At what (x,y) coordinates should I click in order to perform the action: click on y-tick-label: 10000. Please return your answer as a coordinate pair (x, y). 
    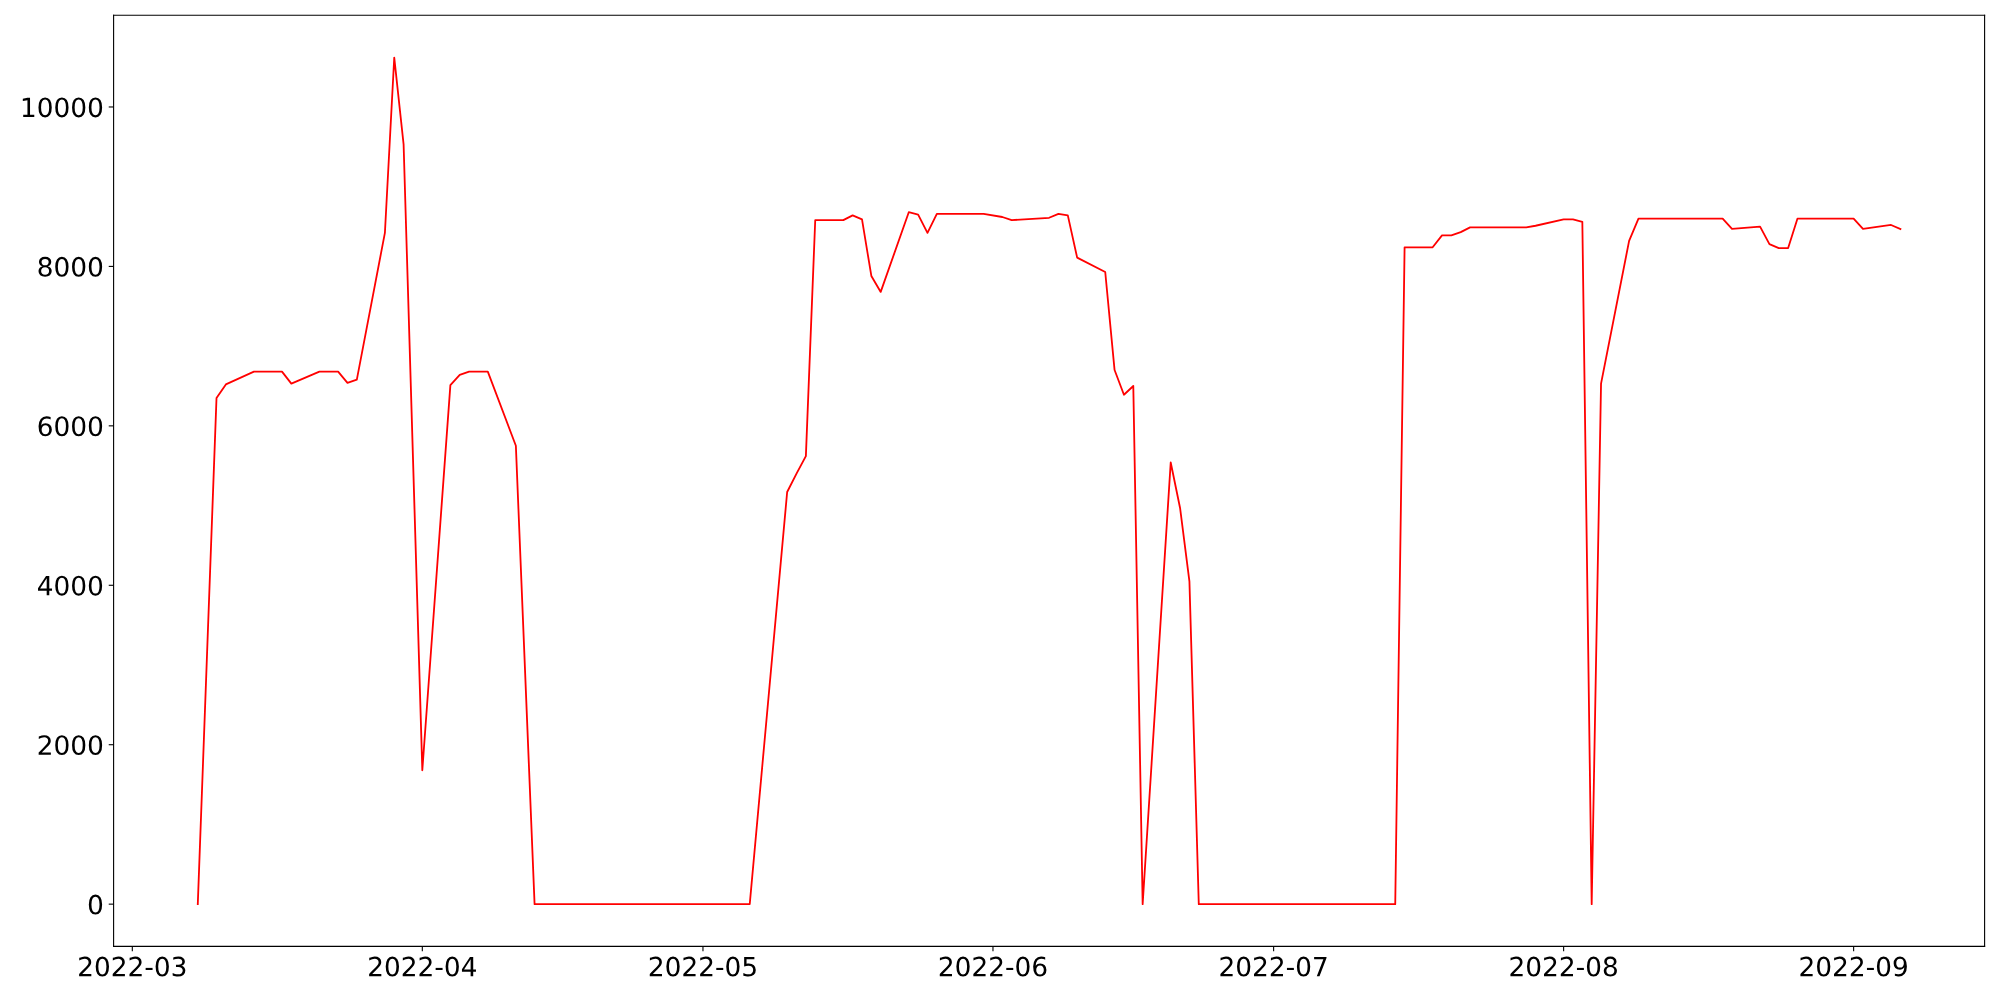
    Looking at the image, I should click on (62, 107).